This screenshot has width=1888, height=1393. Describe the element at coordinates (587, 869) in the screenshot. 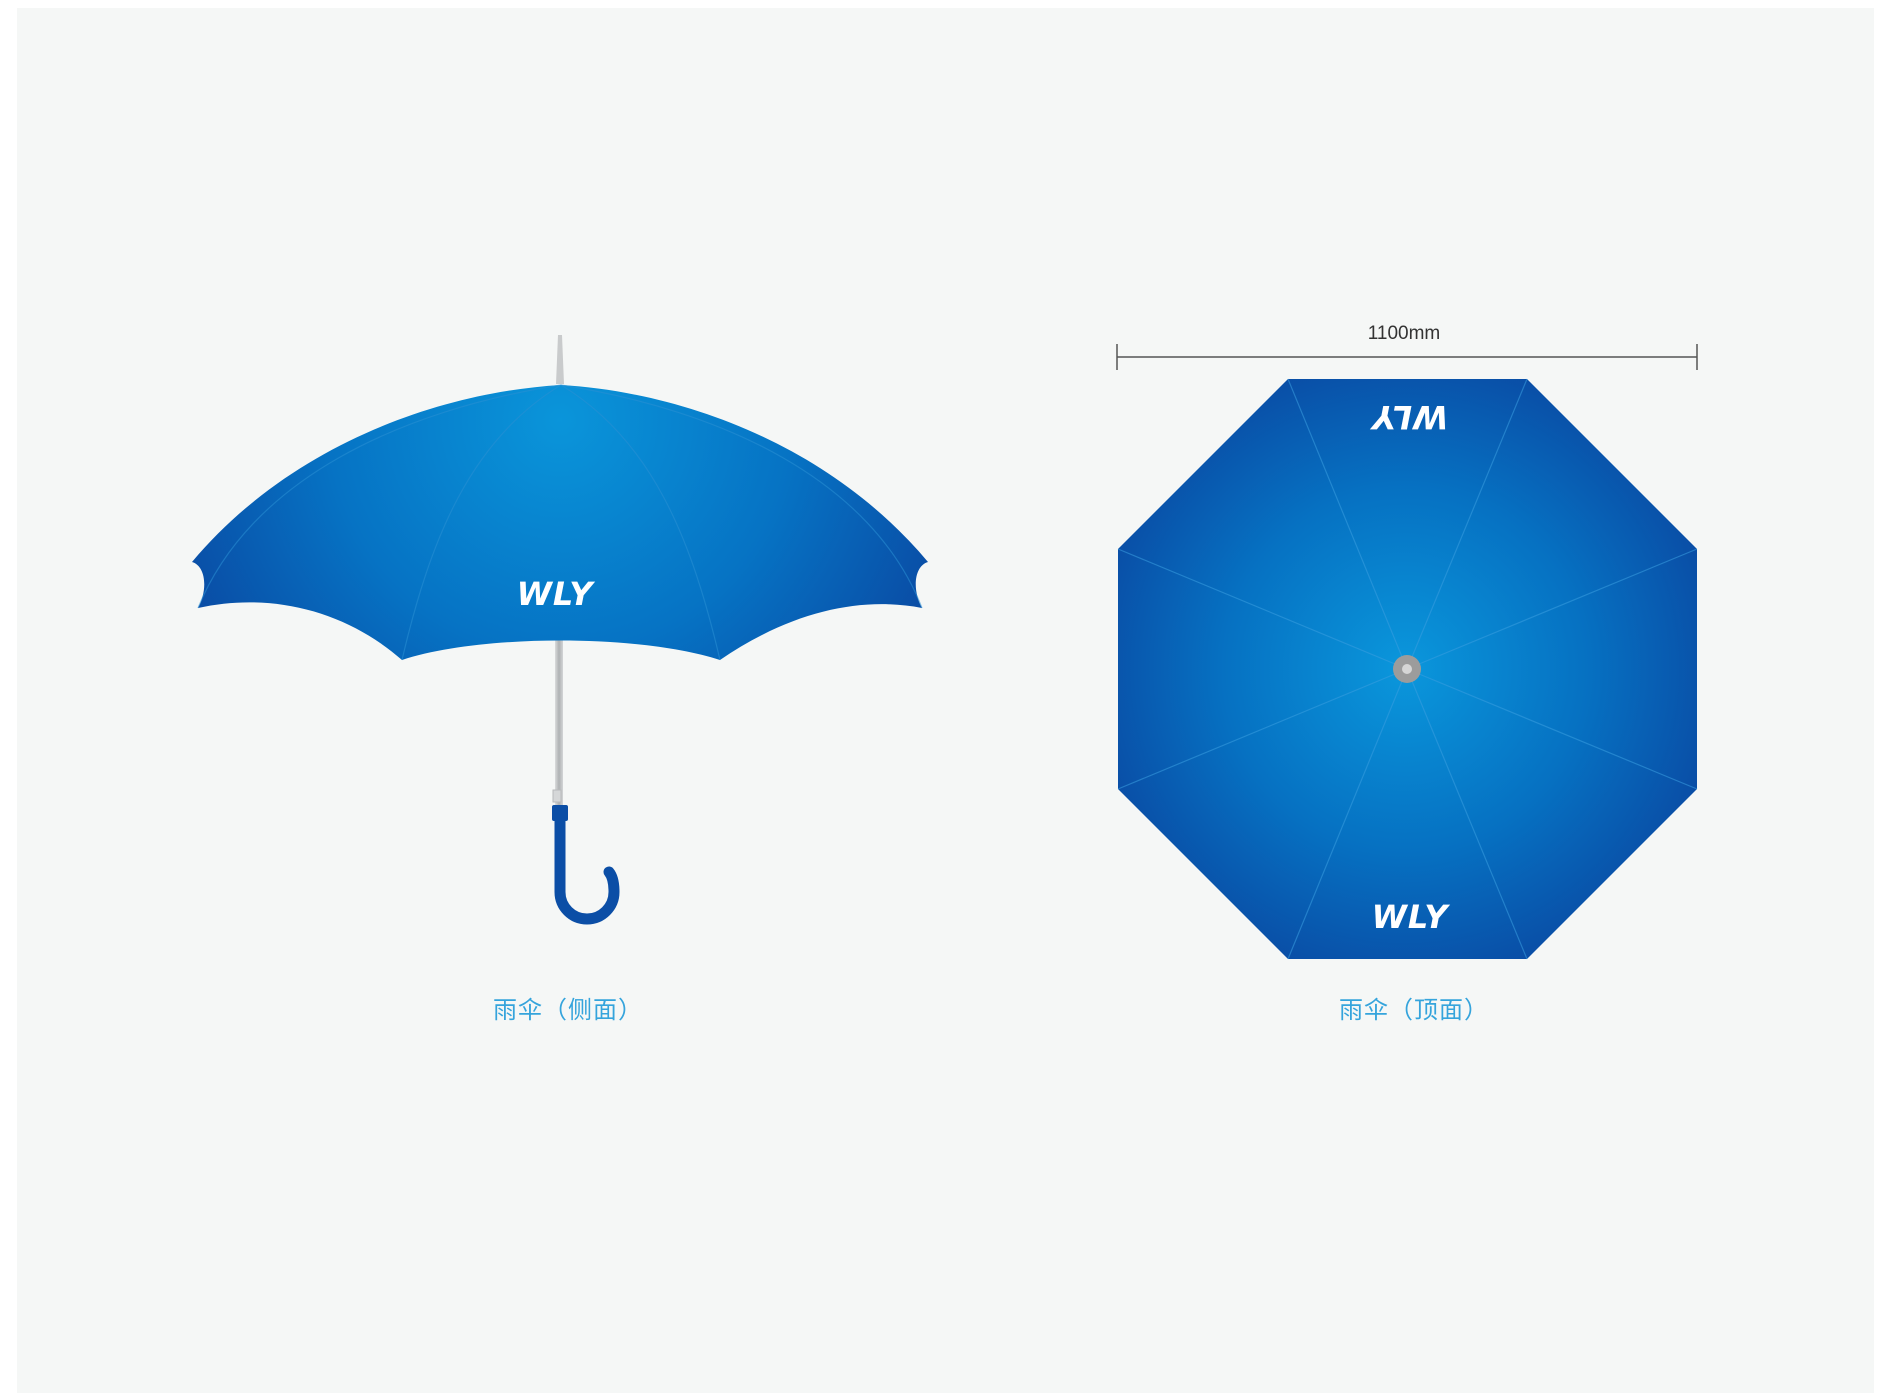

I see `umbrella-hook-handle` at that location.